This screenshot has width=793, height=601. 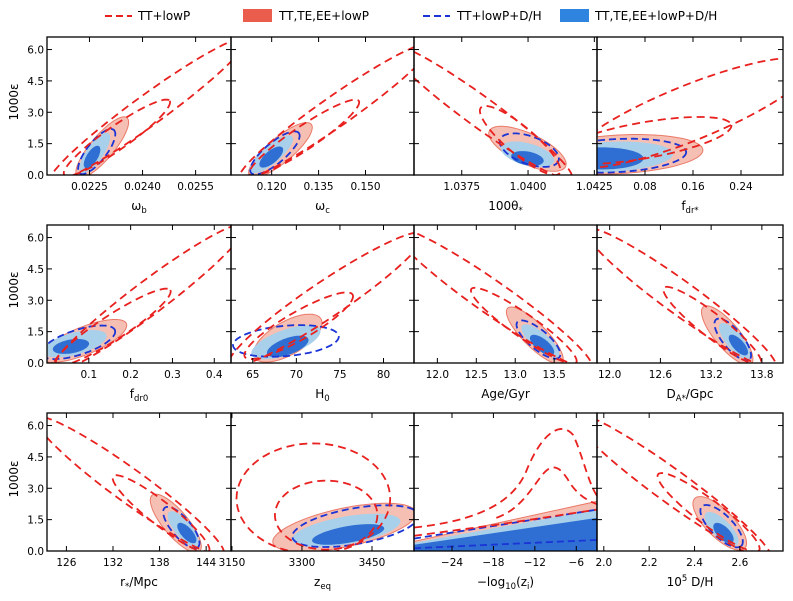 What do you see at coordinates (323, 16) in the screenshot?
I see `legend-label-ttteee: TT,TE,EE+lowP` at bounding box center [323, 16].